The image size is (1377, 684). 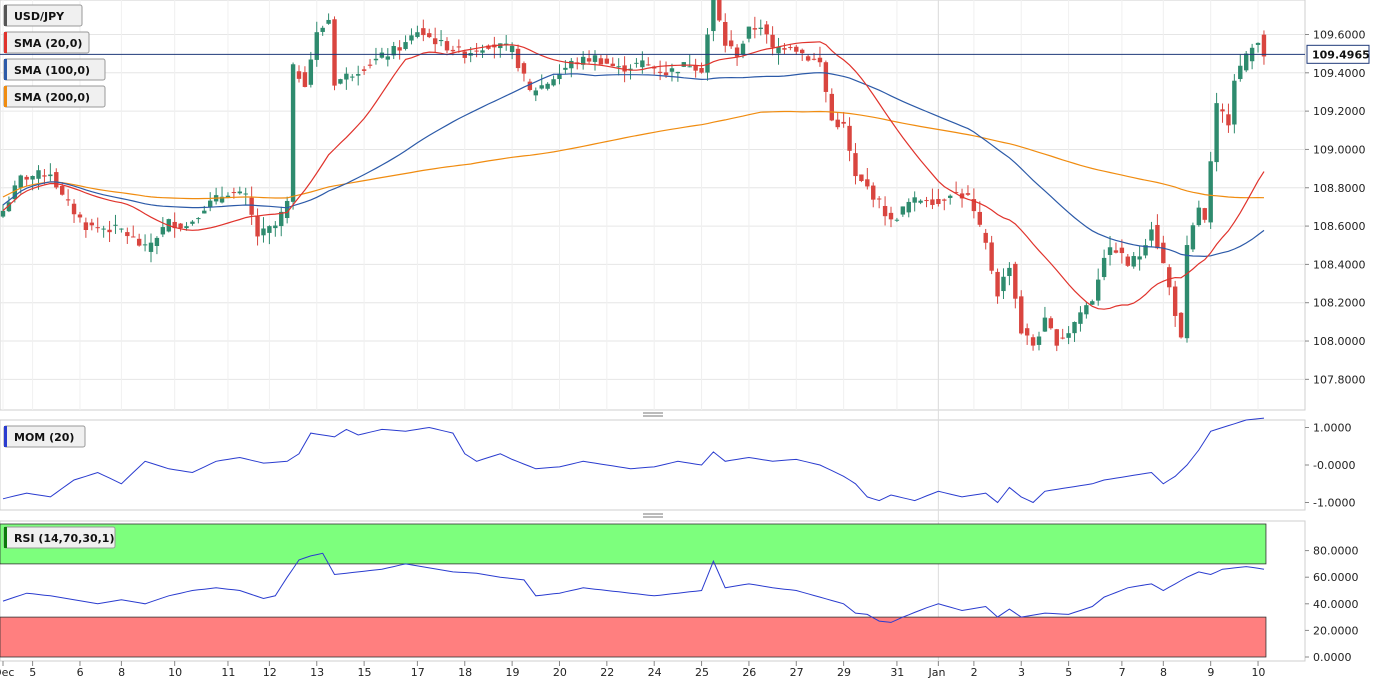 I want to click on time-tick-label: 22, so click(x=607, y=672).